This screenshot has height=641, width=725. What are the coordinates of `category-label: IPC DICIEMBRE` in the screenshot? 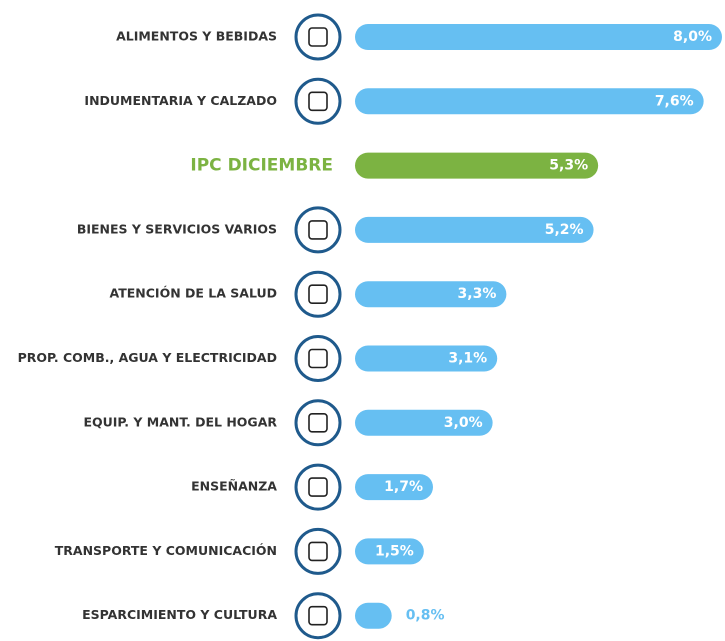 It's located at (261, 166).